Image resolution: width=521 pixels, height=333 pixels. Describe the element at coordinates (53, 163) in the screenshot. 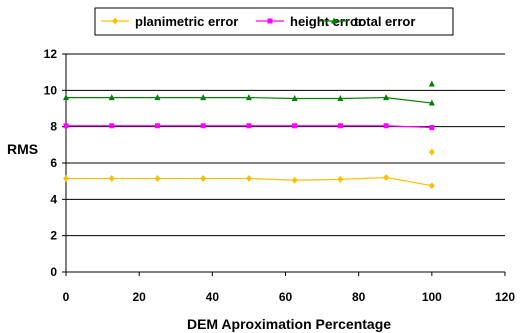

I see `y-tick-label: 6` at that location.